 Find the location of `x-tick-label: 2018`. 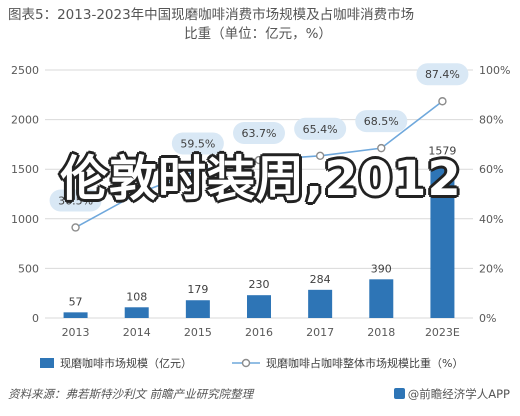

x-tick-label: 2018 is located at coordinates (381, 332).